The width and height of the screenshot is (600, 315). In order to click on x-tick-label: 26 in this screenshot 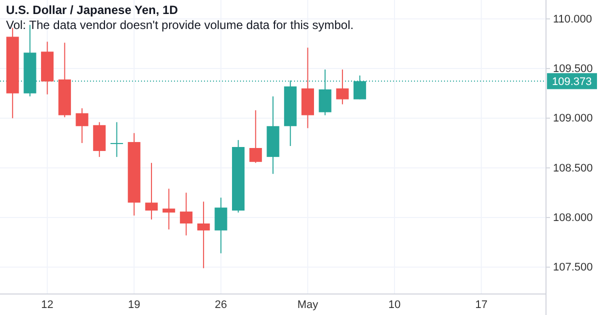, I will do `click(221, 304)`.